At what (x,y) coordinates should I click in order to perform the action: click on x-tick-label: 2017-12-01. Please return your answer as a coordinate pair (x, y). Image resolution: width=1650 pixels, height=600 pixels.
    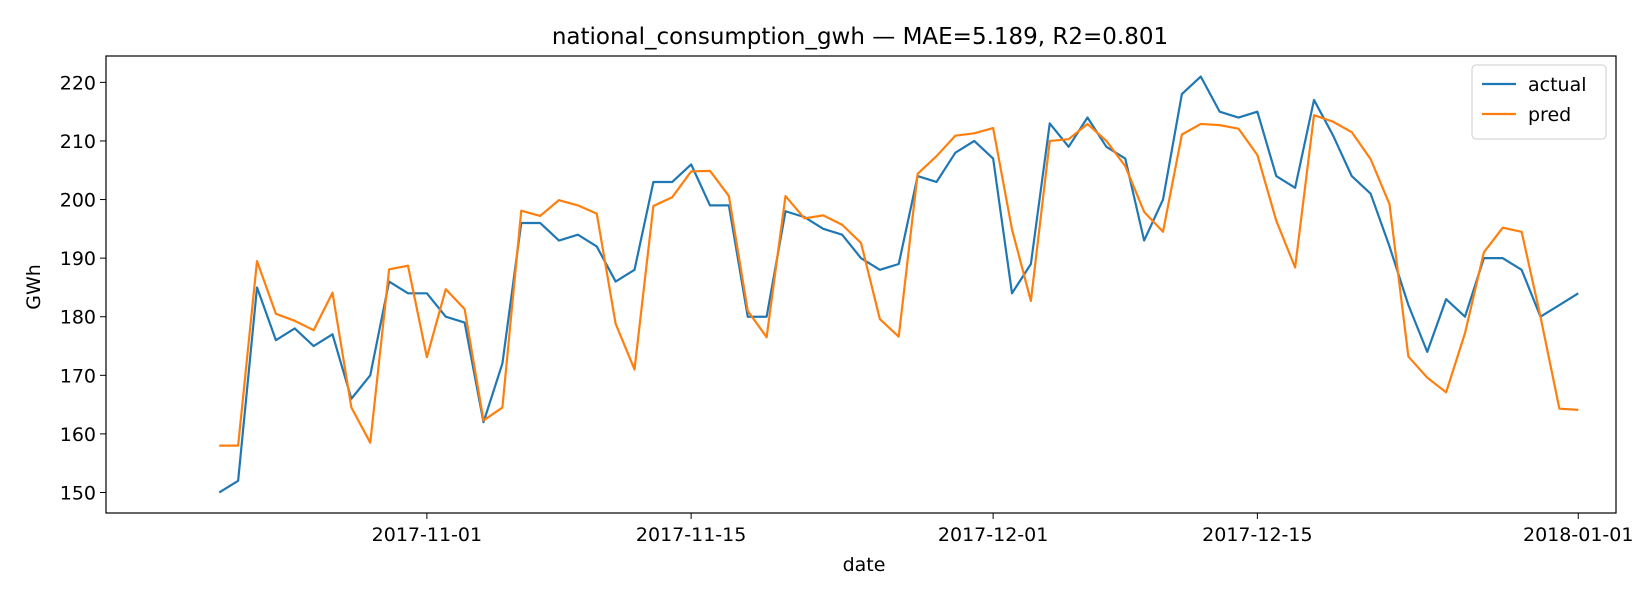
    Looking at the image, I should click on (993, 535).